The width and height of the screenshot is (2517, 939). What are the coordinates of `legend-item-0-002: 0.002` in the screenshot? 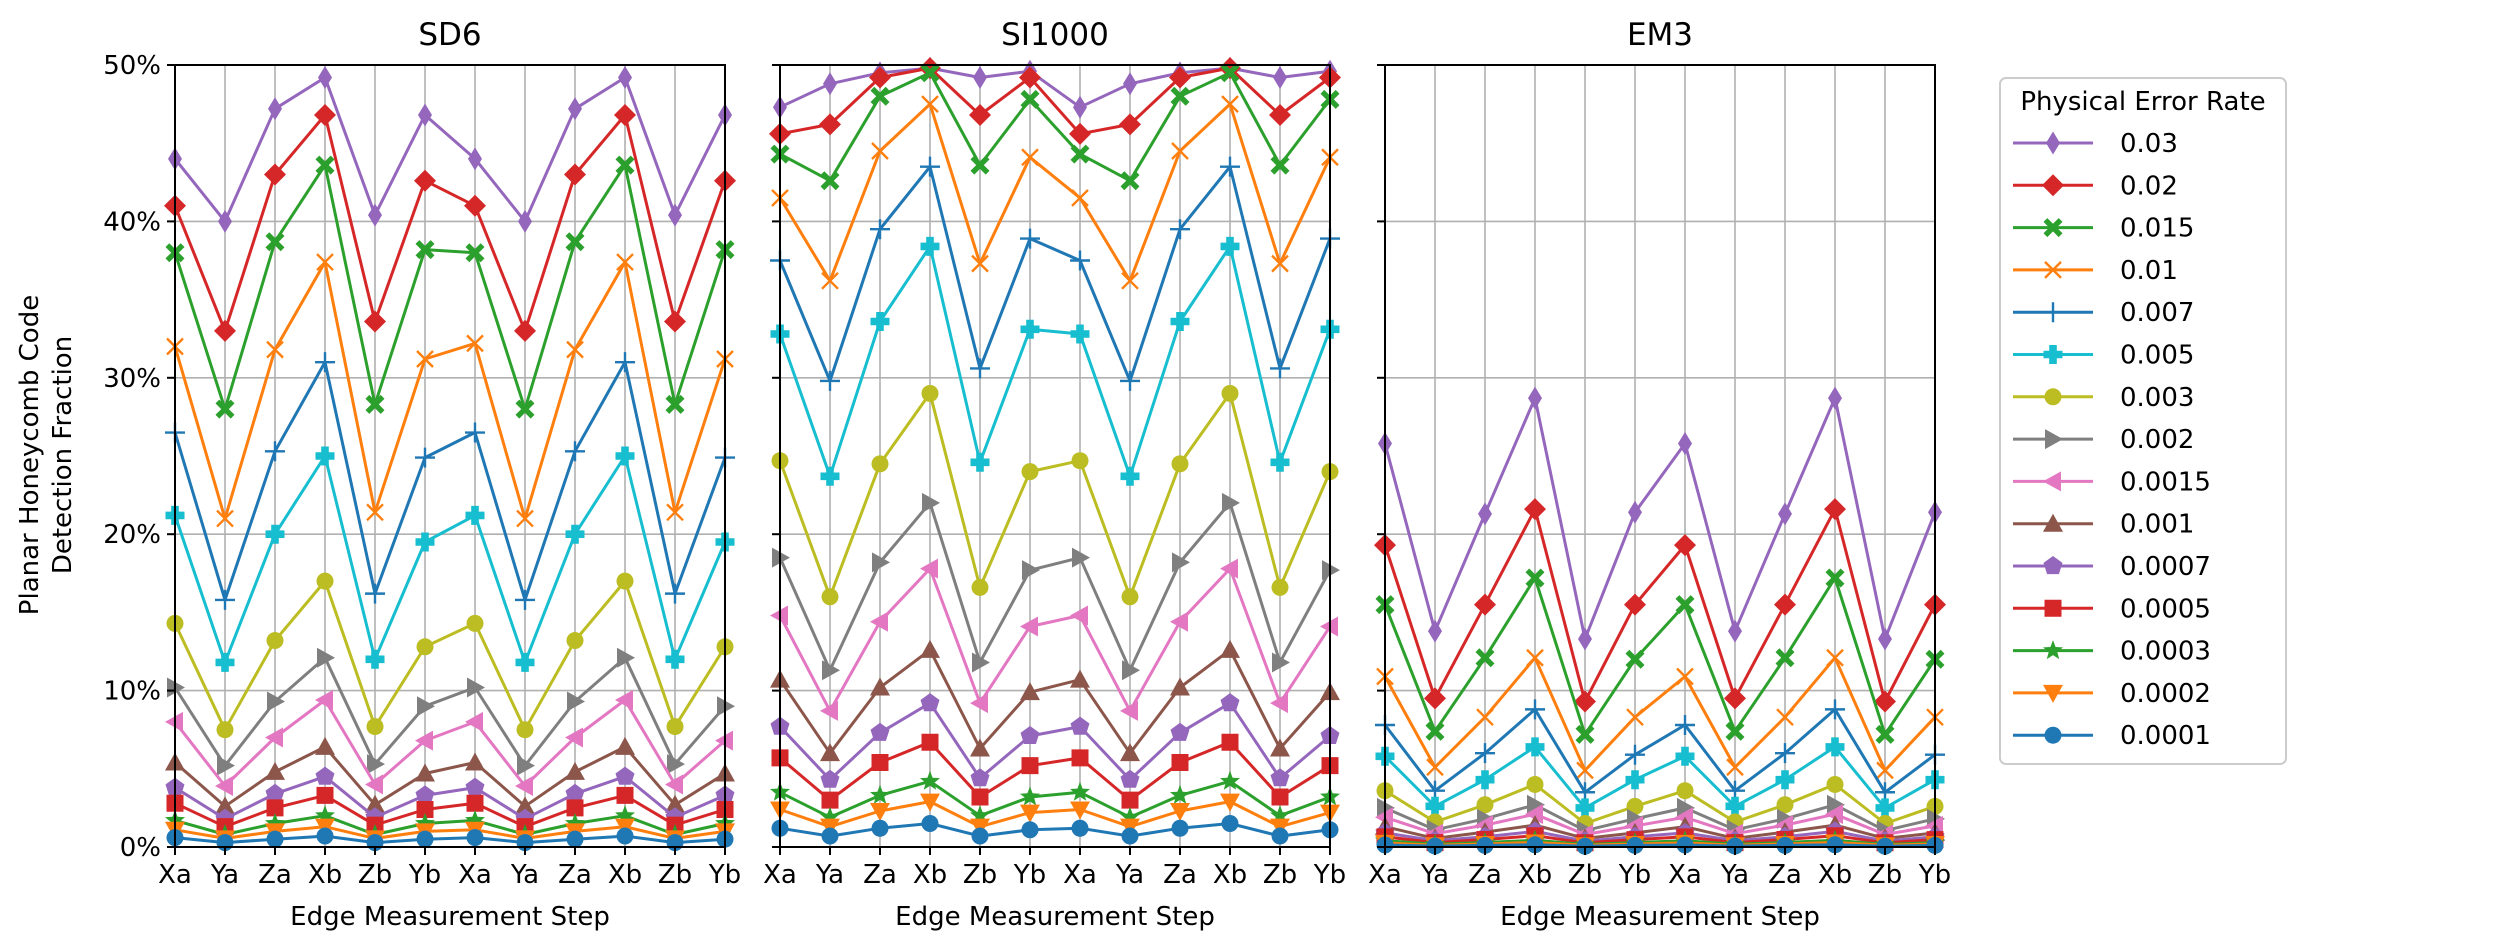 It's located at (2103, 440).